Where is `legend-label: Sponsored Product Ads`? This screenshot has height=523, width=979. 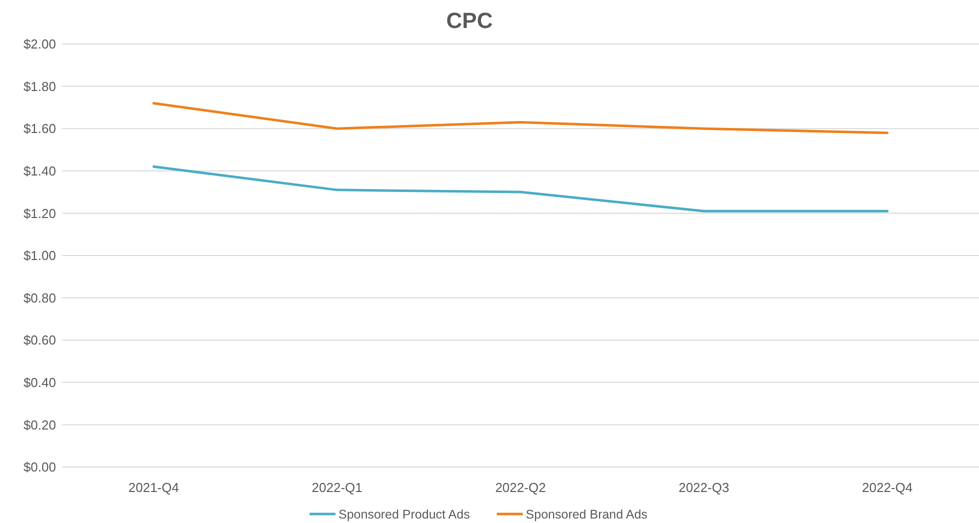
legend-label: Sponsored Product Ads is located at coordinates (404, 514).